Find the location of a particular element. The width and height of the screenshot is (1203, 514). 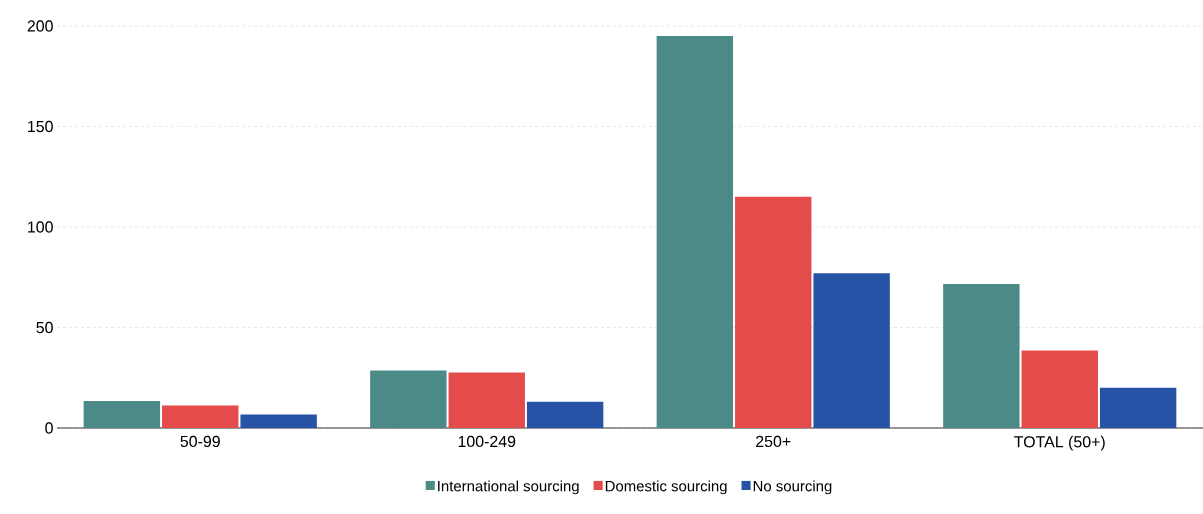

y-tick-label: 200 is located at coordinates (40, 26).